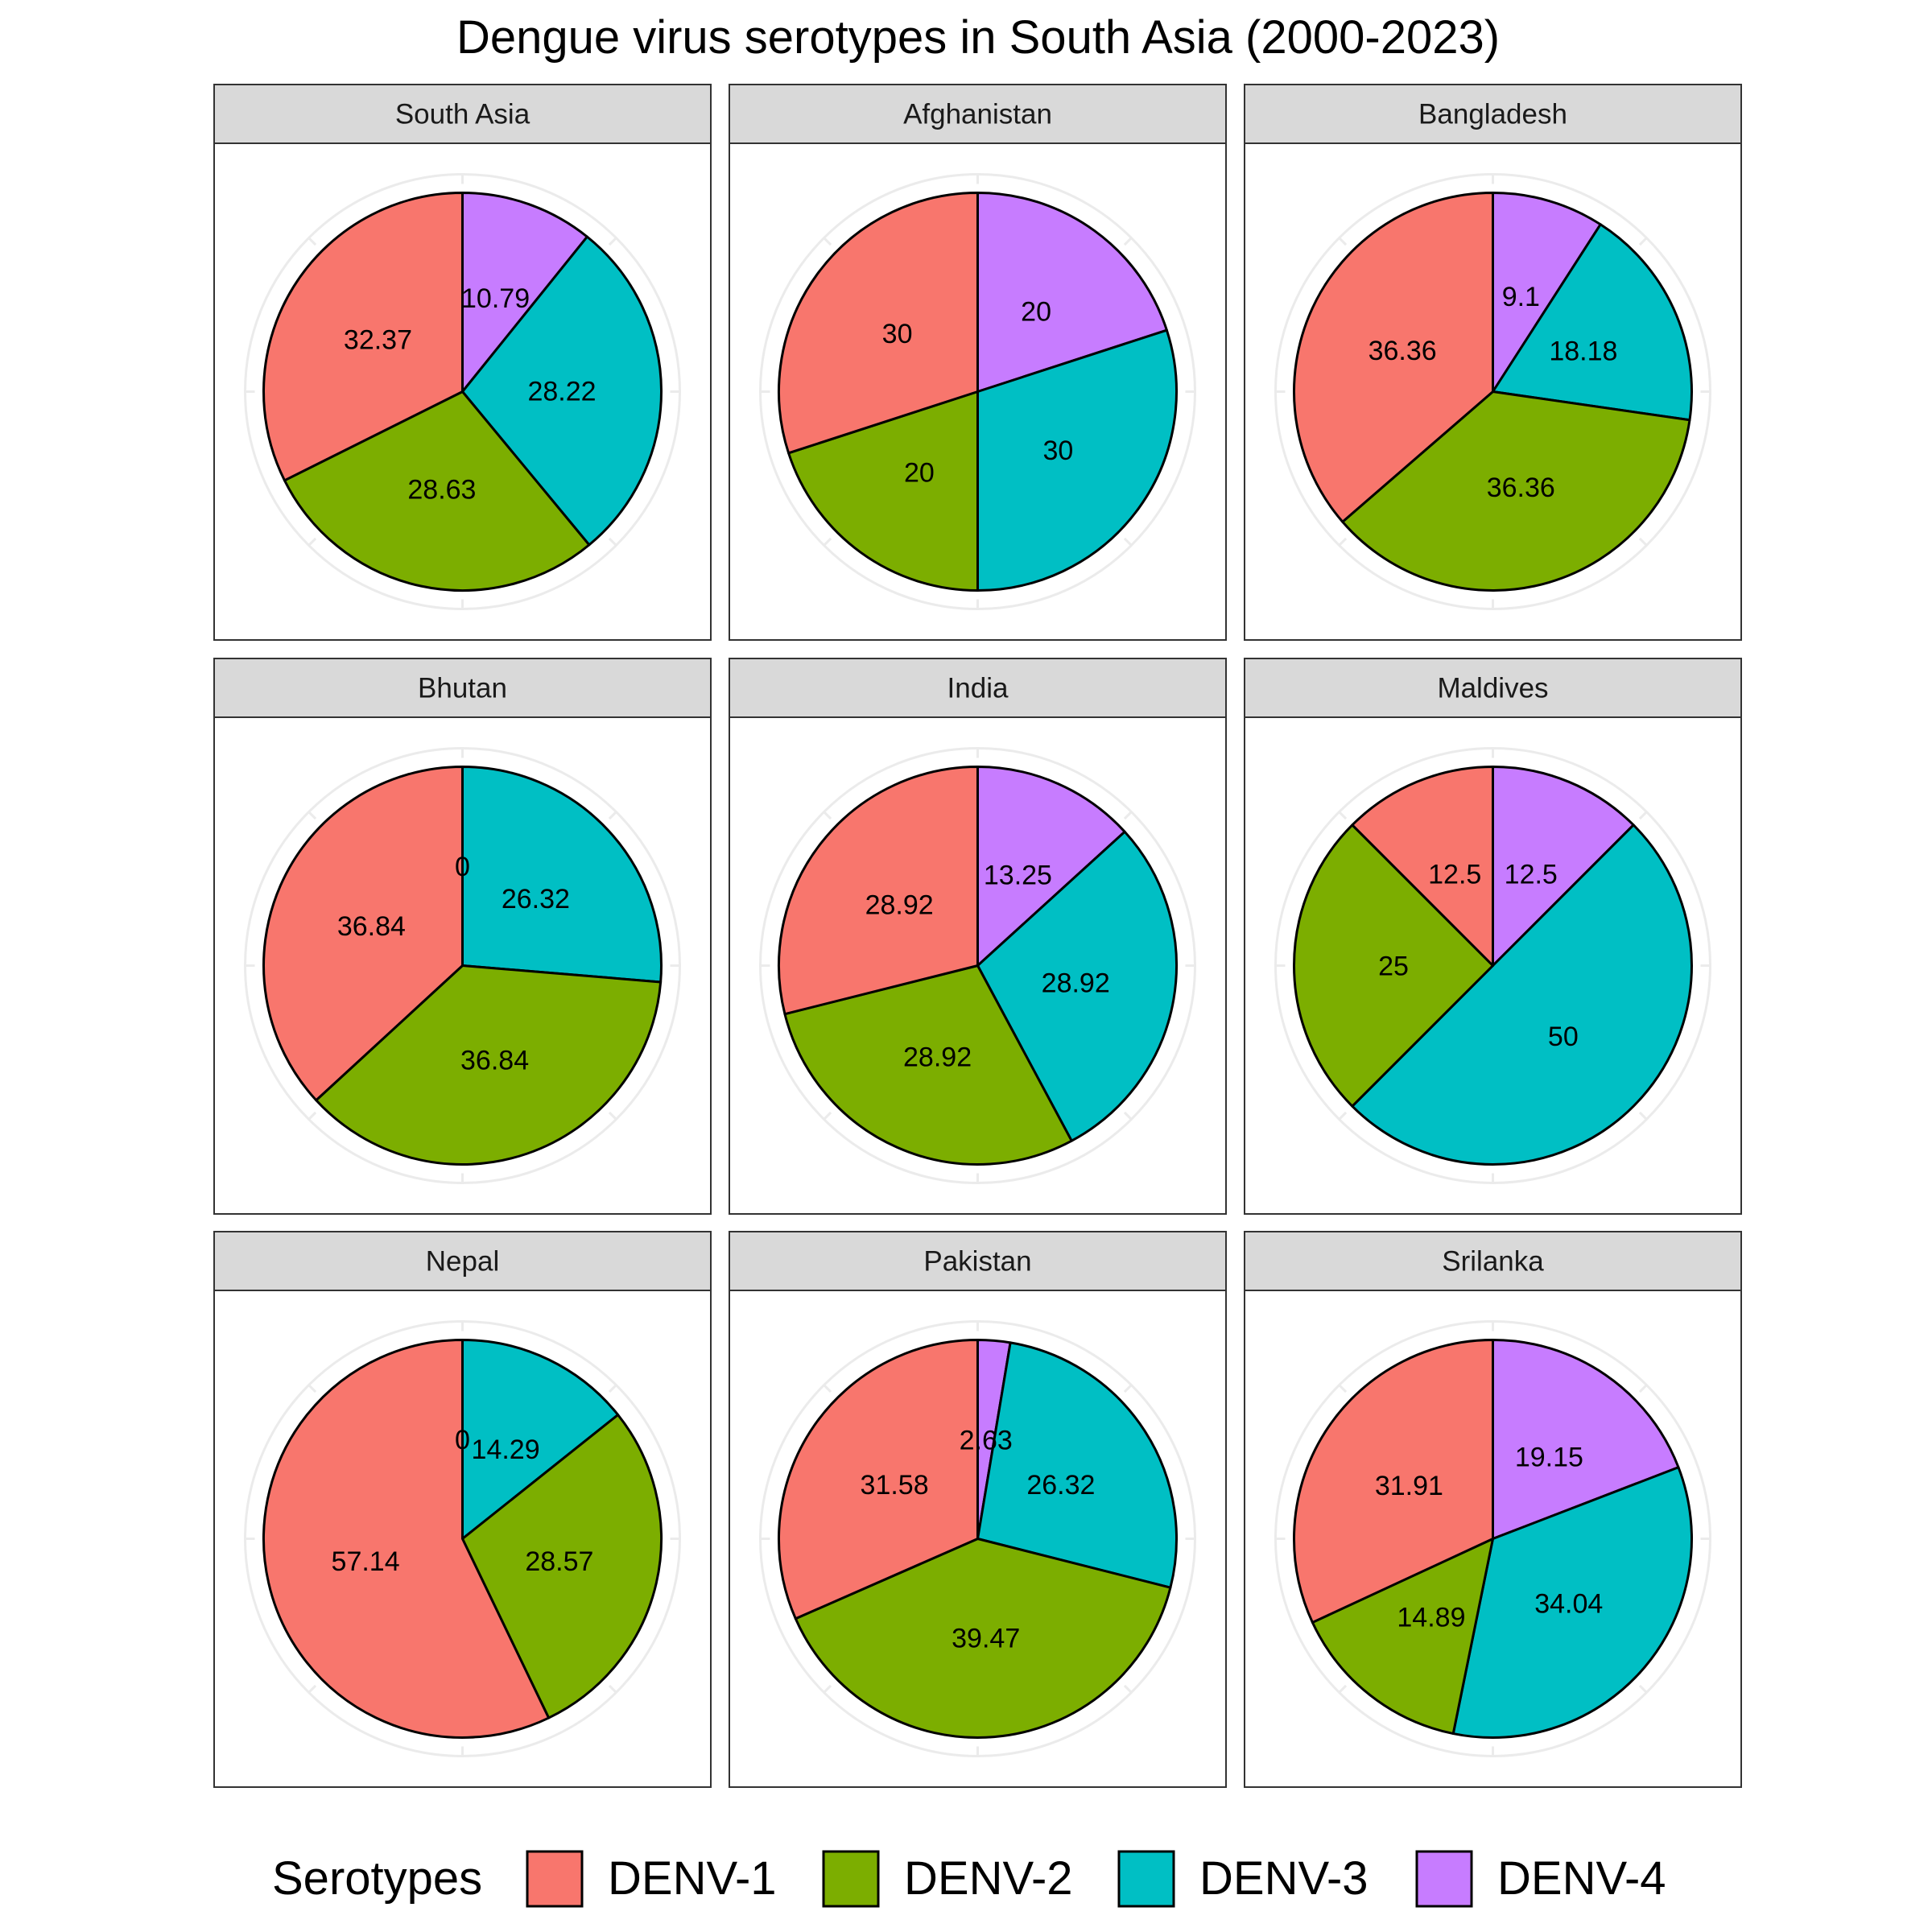 The height and width of the screenshot is (1932, 1932). Describe the element at coordinates (692, 1878) in the screenshot. I see `legend-label: DENV-1` at that location.